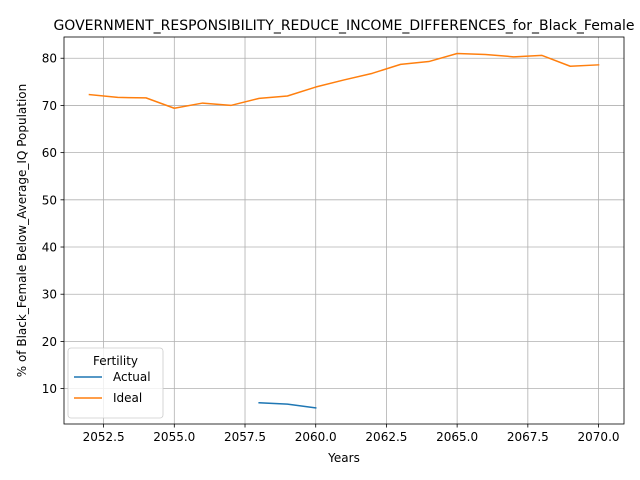 This screenshot has width=640, height=480. What do you see at coordinates (127, 398) in the screenshot?
I see `legend-label-ideal: Ideal` at bounding box center [127, 398].